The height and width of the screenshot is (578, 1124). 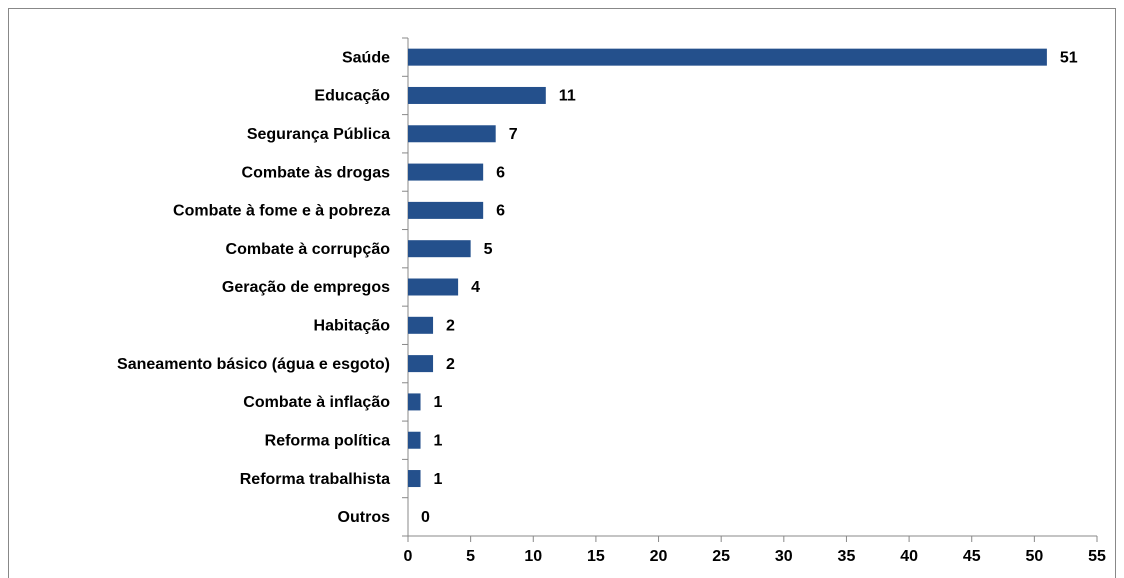 I want to click on data-label: 4, so click(x=475, y=287).